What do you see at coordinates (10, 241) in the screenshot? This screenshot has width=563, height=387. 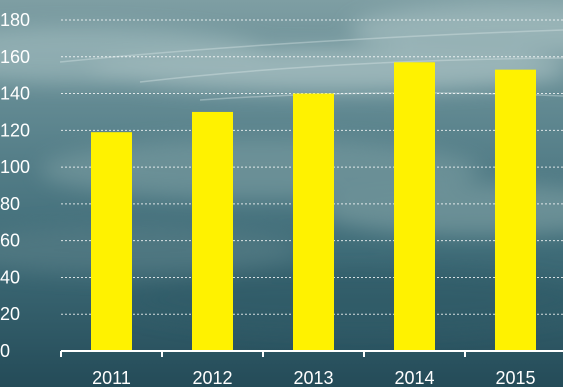 I see `y-tick-label: 60` at bounding box center [10, 241].